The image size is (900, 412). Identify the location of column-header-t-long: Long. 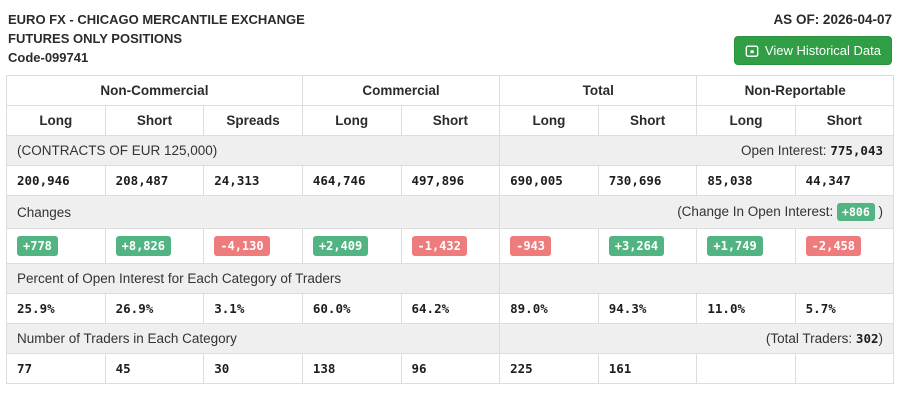
(549, 120).